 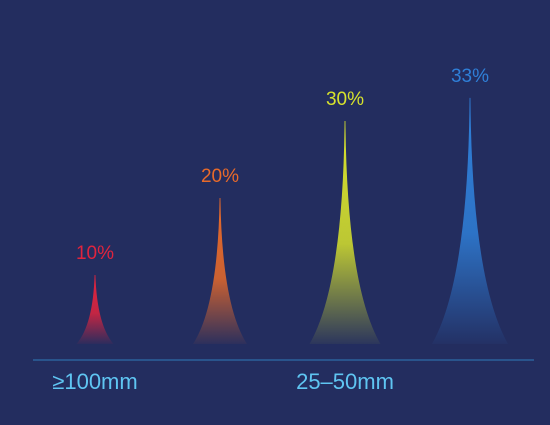 What do you see at coordinates (220, 176) in the screenshot?
I see `value-label-2: 20%` at bounding box center [220, 176].